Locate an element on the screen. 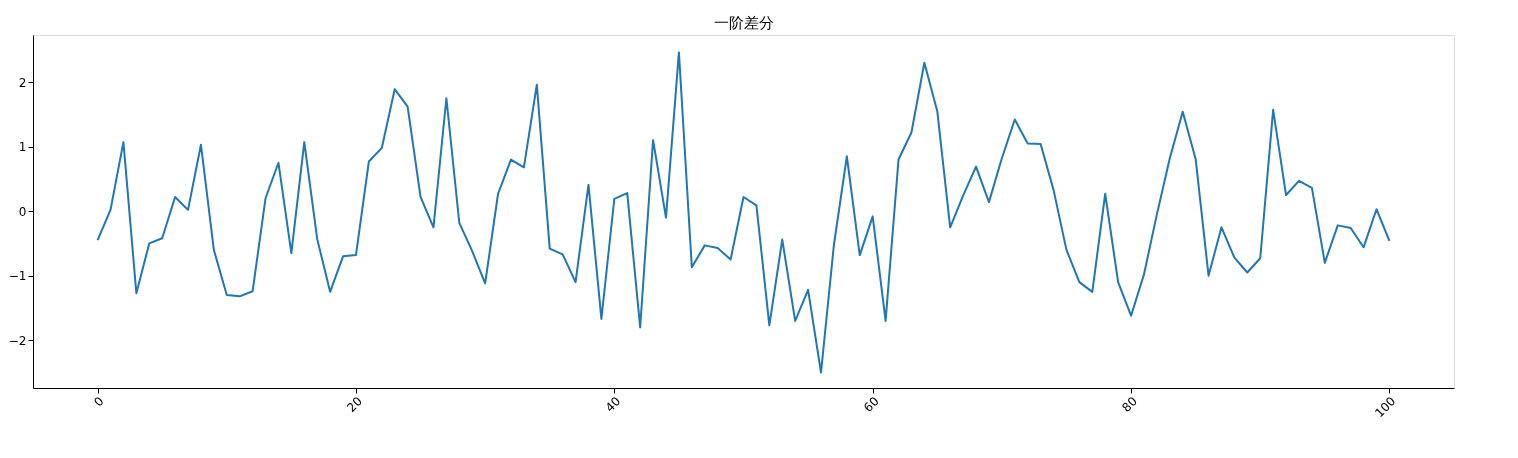  x-tick-label: 0 is located at coordinates (99, 402).